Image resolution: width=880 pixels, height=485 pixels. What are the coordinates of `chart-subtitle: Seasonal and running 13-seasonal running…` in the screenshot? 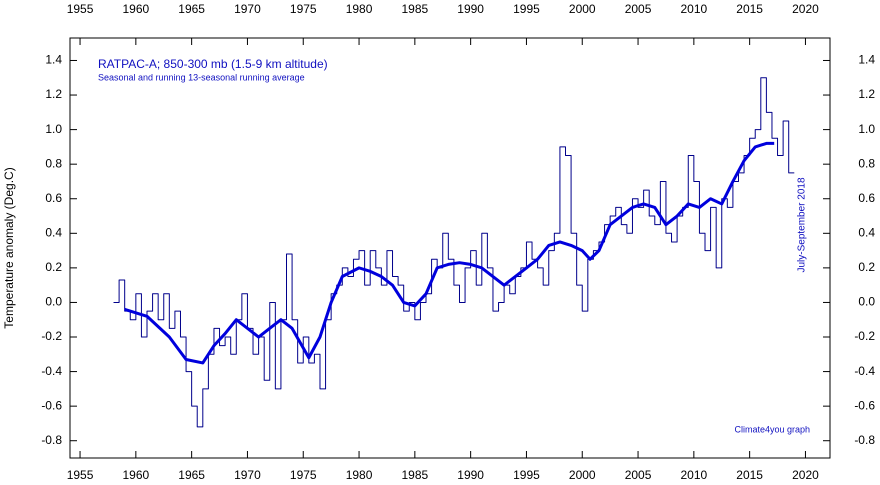 It's located at (201, 77).